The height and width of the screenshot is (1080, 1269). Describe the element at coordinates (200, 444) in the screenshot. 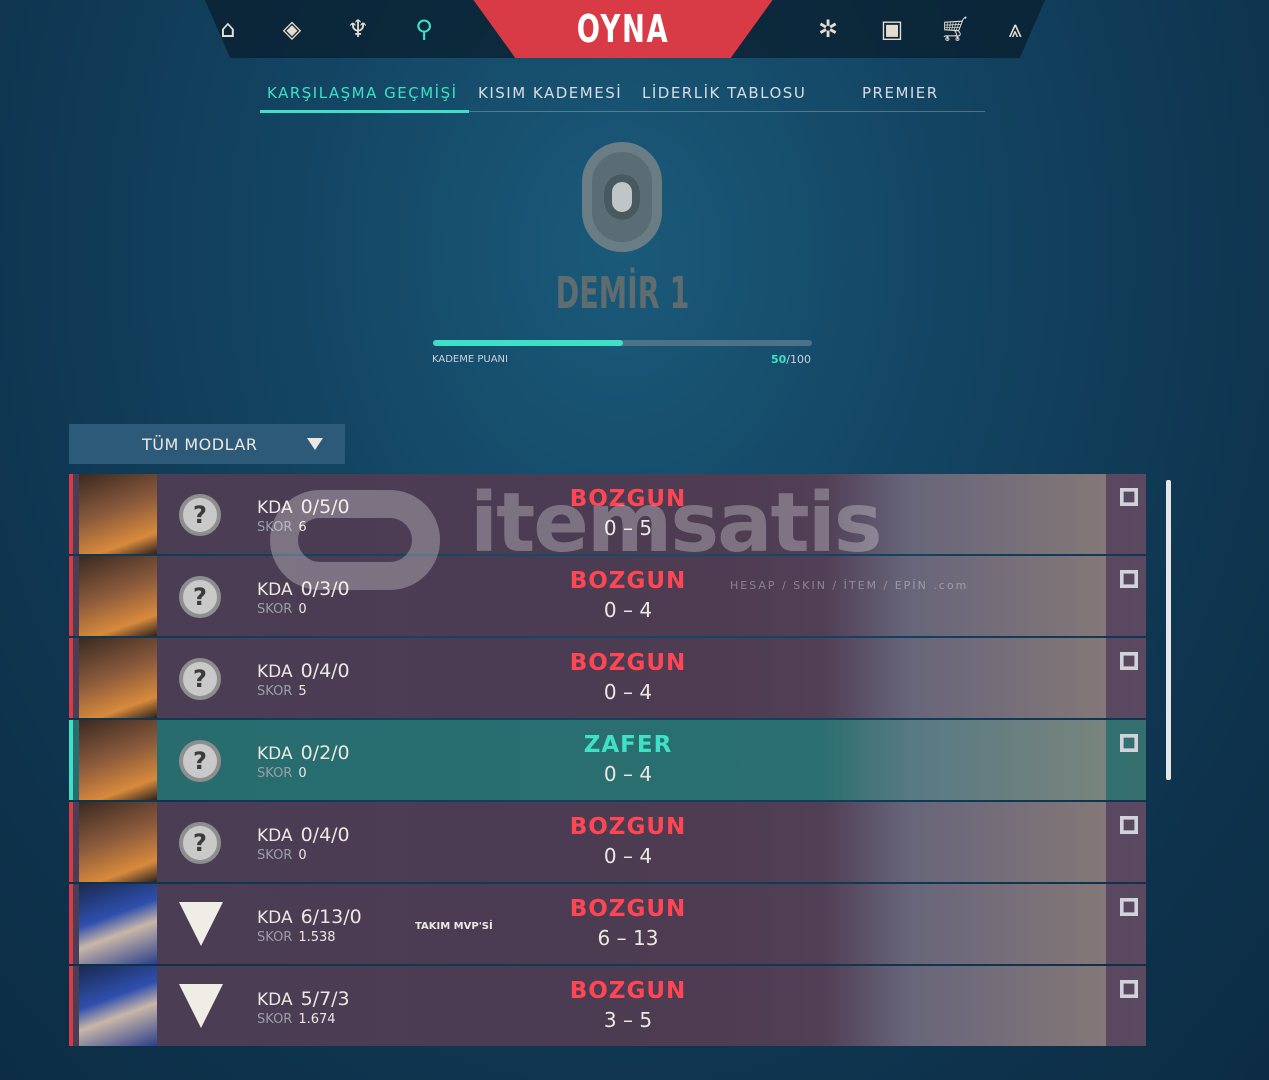

I see `mode-filter-value: TÜM MODLAR` at that location.